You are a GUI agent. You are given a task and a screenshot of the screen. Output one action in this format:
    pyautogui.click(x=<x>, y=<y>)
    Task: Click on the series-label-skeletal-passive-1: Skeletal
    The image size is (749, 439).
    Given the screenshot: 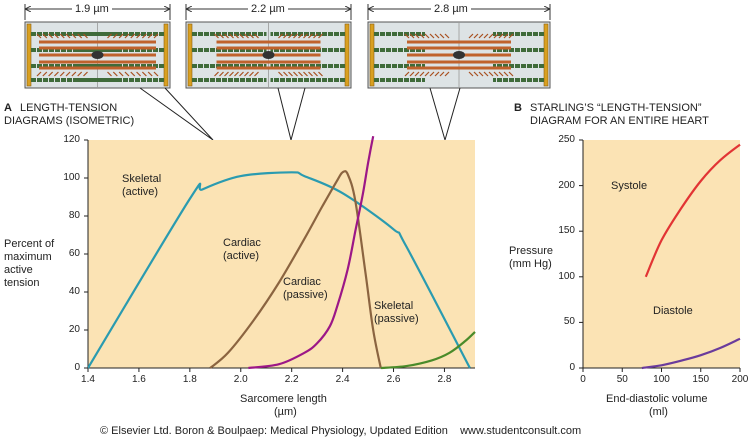 What is the action you would take?
    pyautogui.click(x=394, y=306)
    